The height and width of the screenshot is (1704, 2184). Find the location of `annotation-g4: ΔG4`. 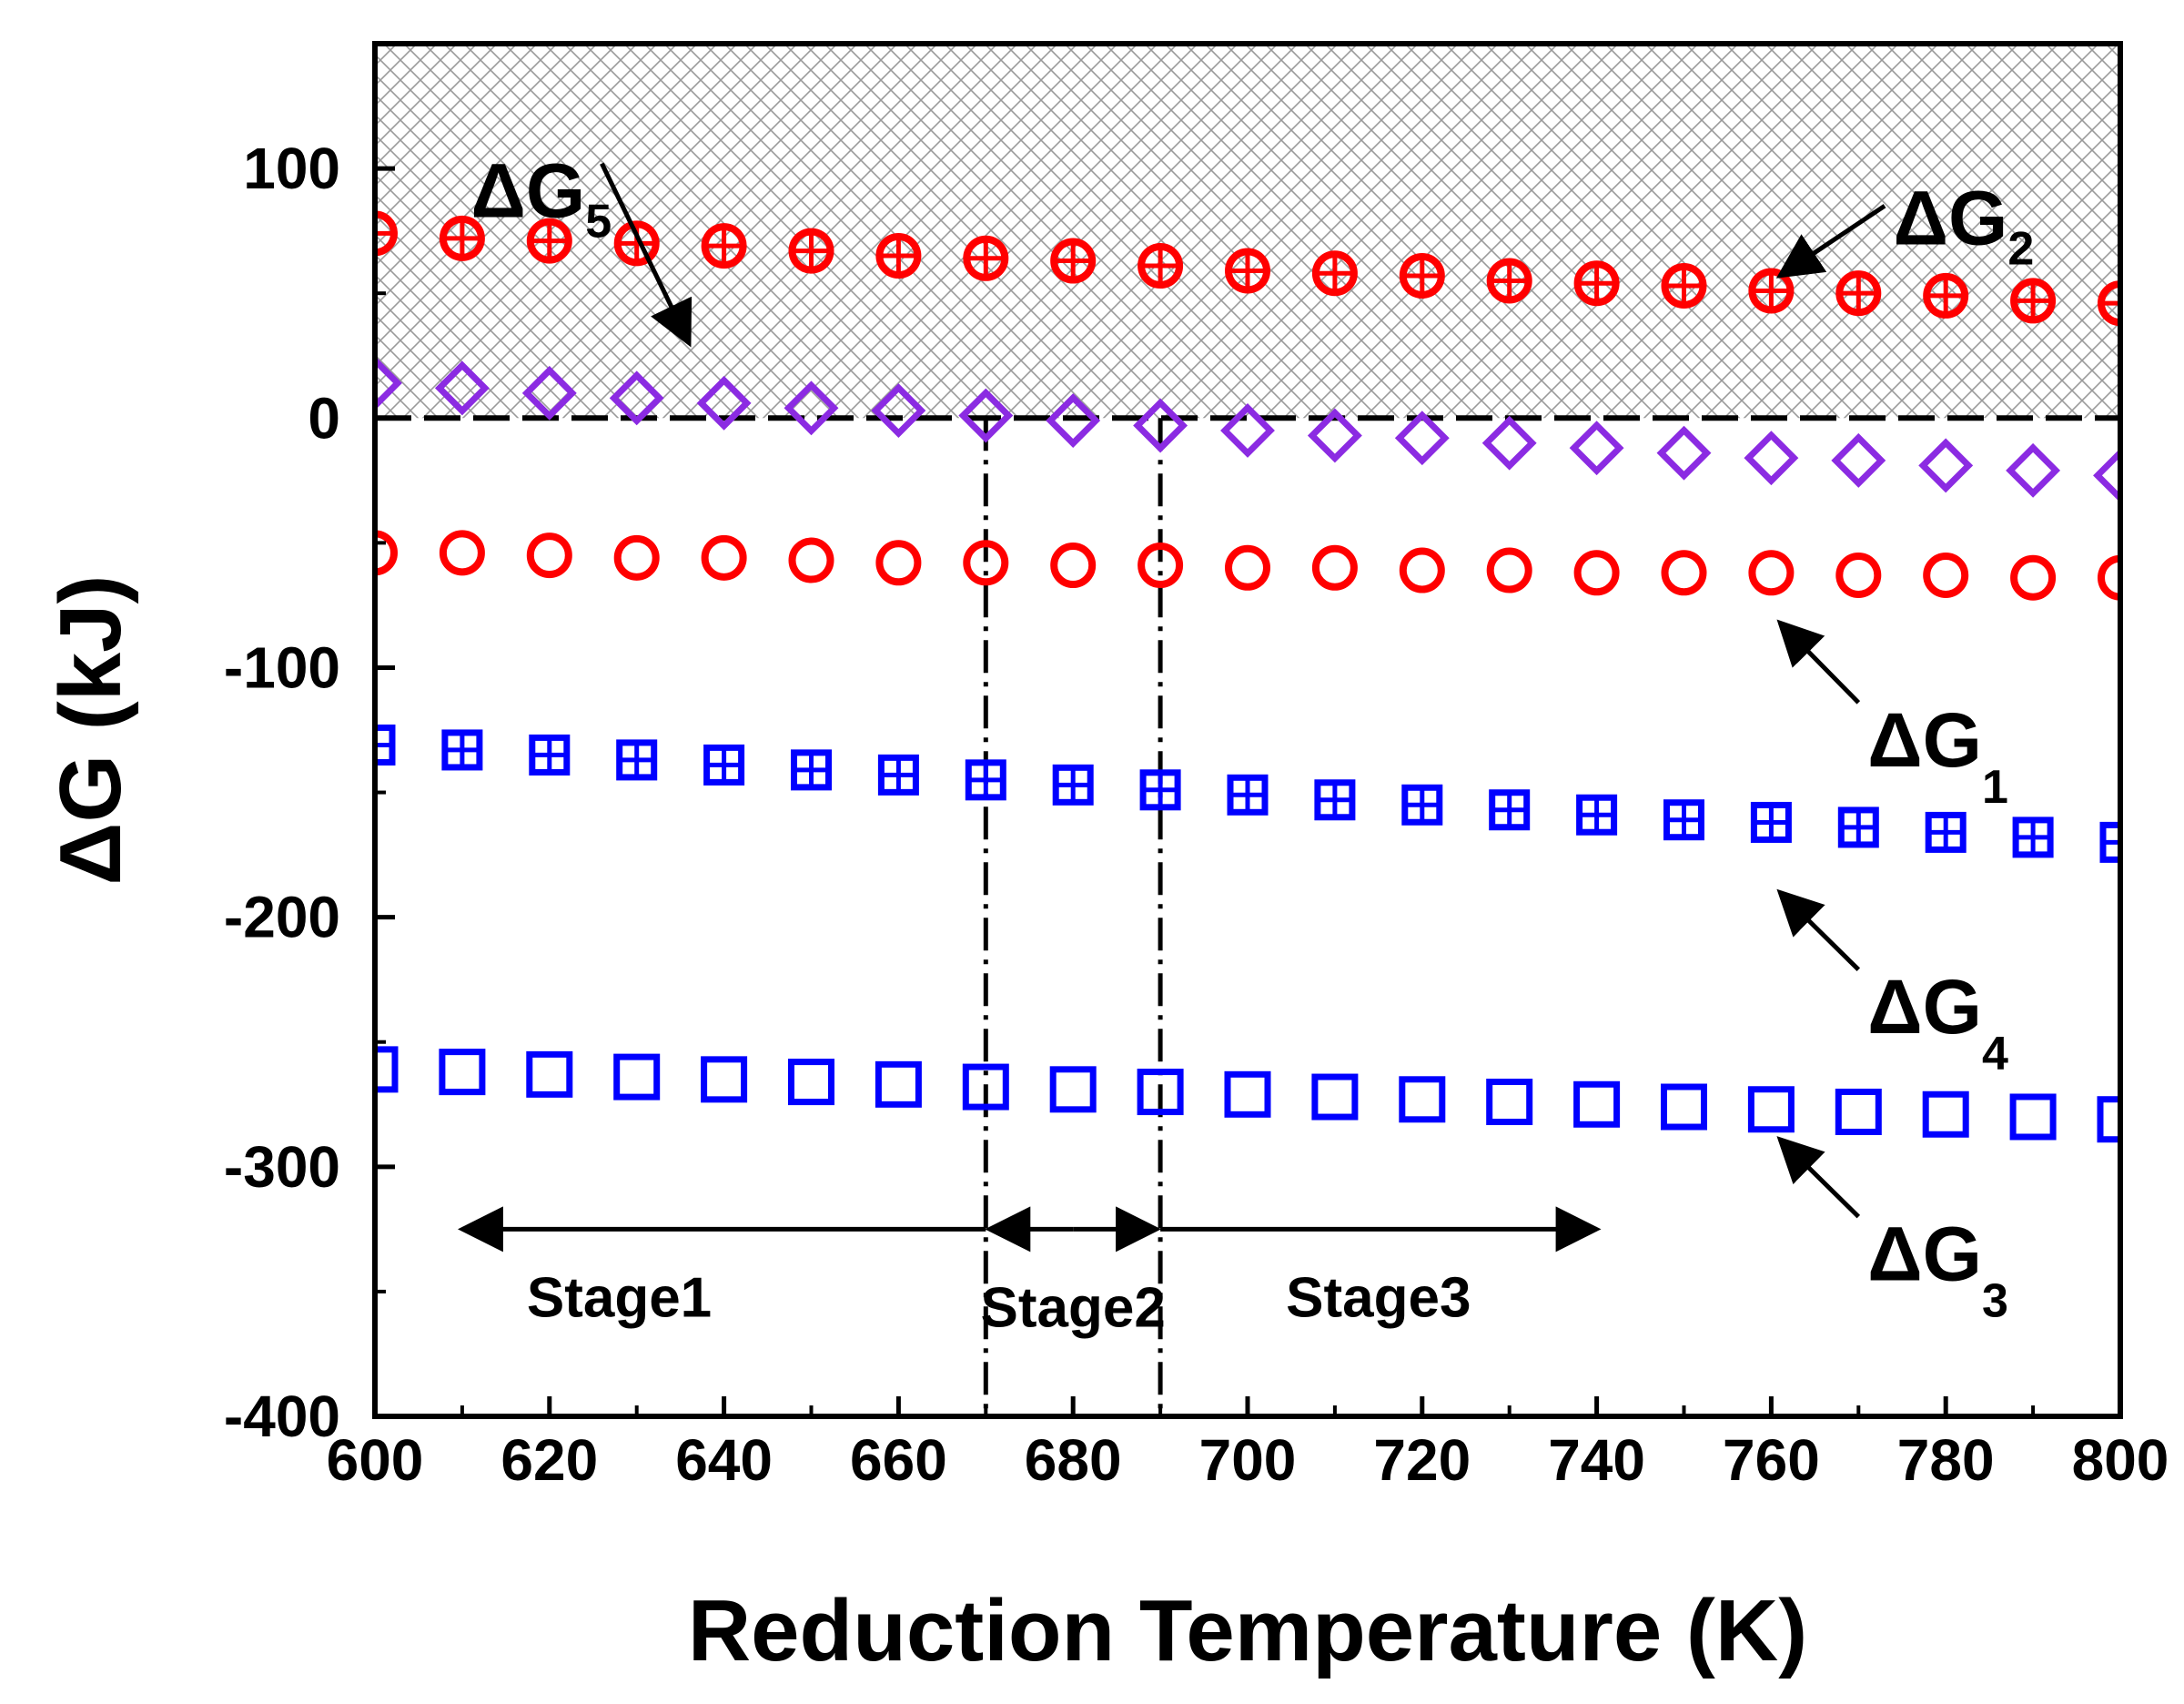

annotation-g4: ΔG4 is located at coordinates (1892, 984).